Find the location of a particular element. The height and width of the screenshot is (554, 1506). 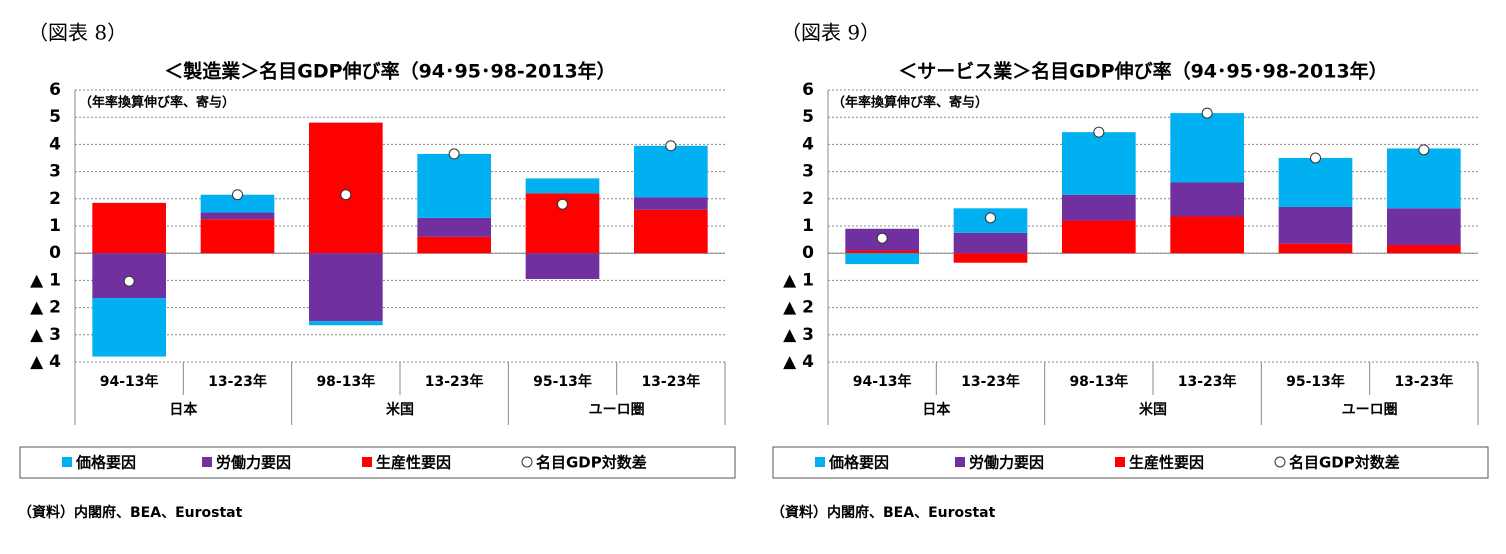

x-tick-label: 95-13年 is located at coordinates (1315, 381).